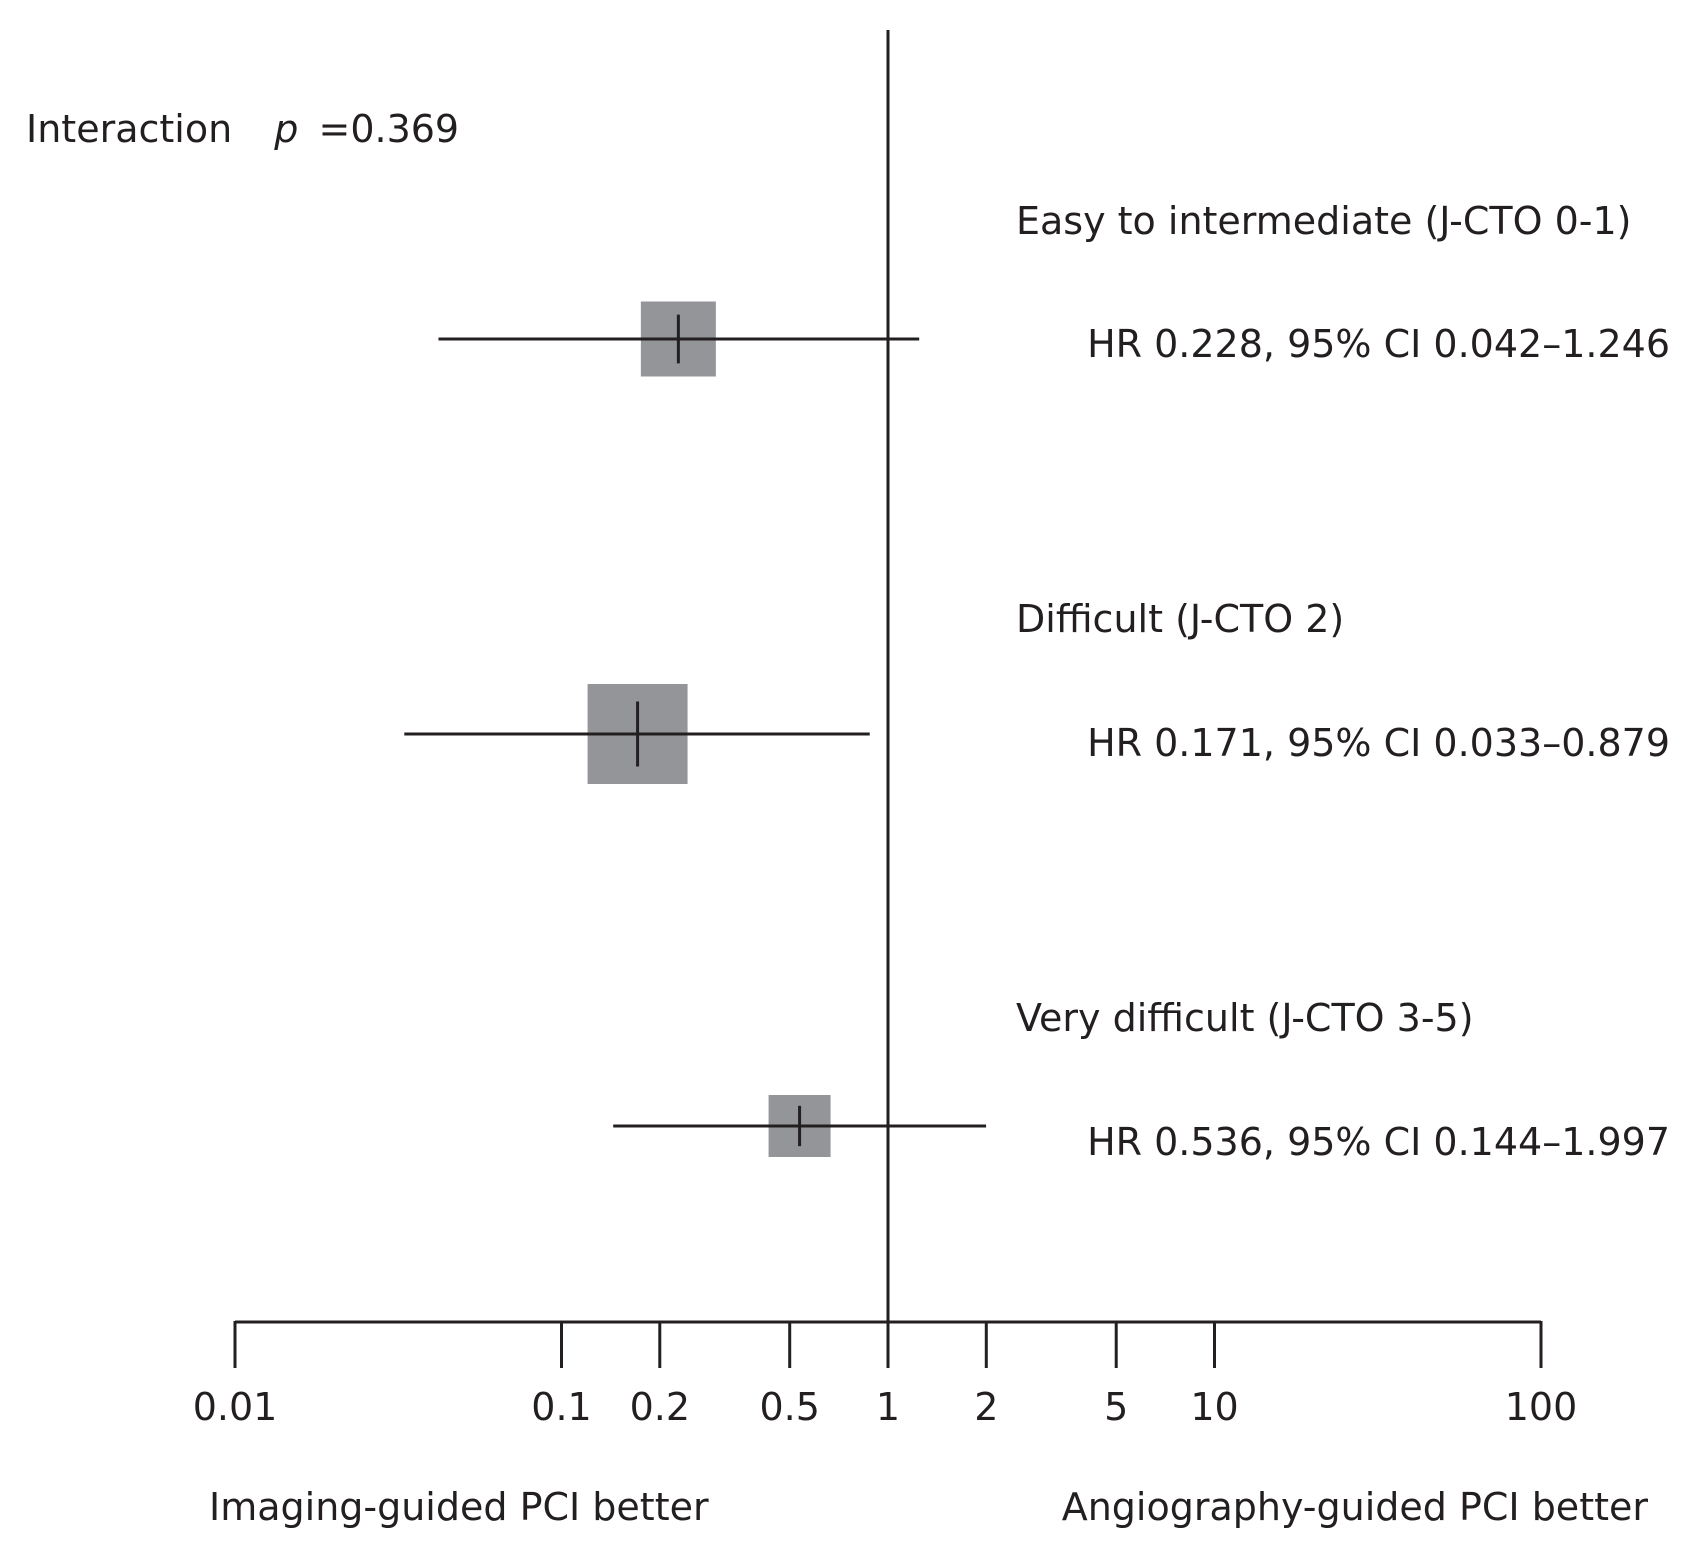  What do you see at coordinates (1355, 1507) in the screenshot?
I see `right-favour-label: Angiography-guided PCI better` at bounding box center [1355, 1507].